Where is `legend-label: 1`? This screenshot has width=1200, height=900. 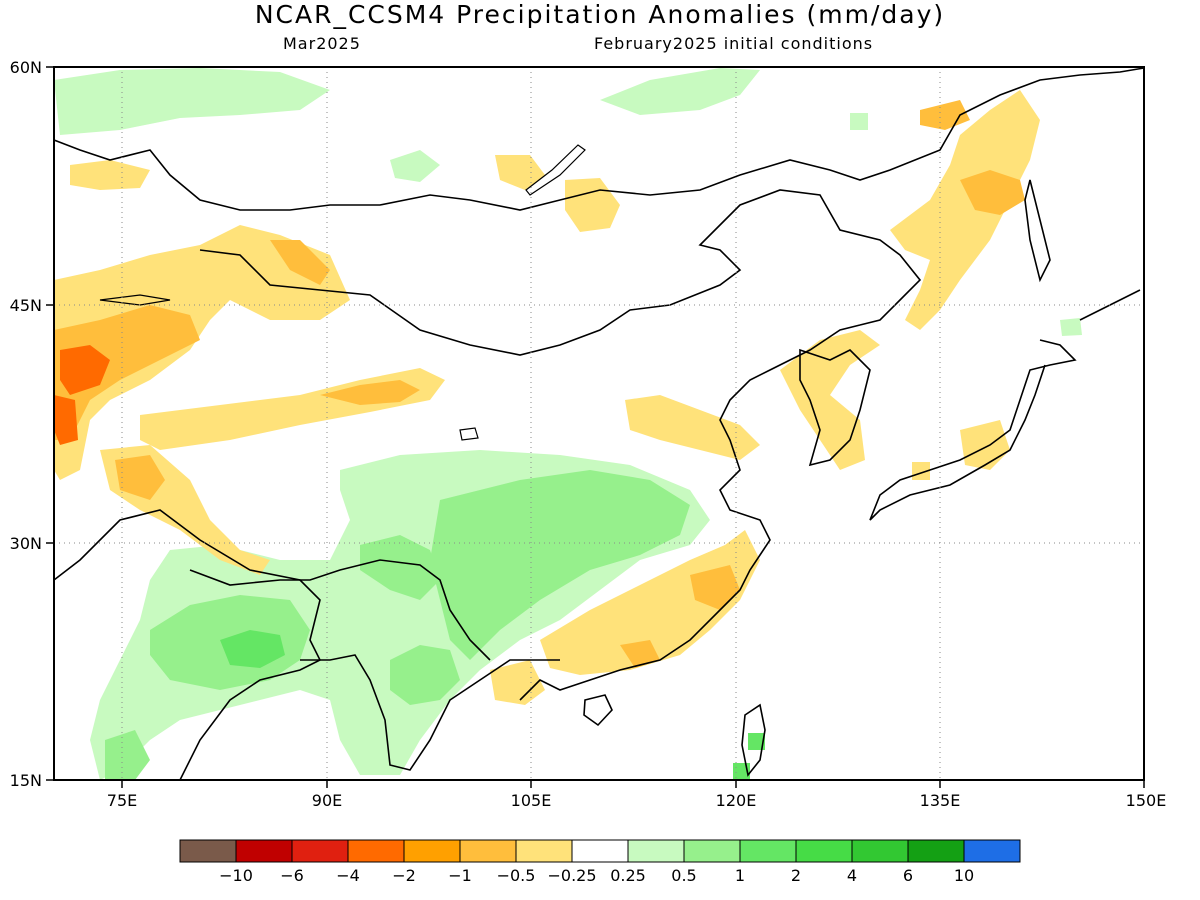 legend-label: 1 is located at coordinates (740, 875).